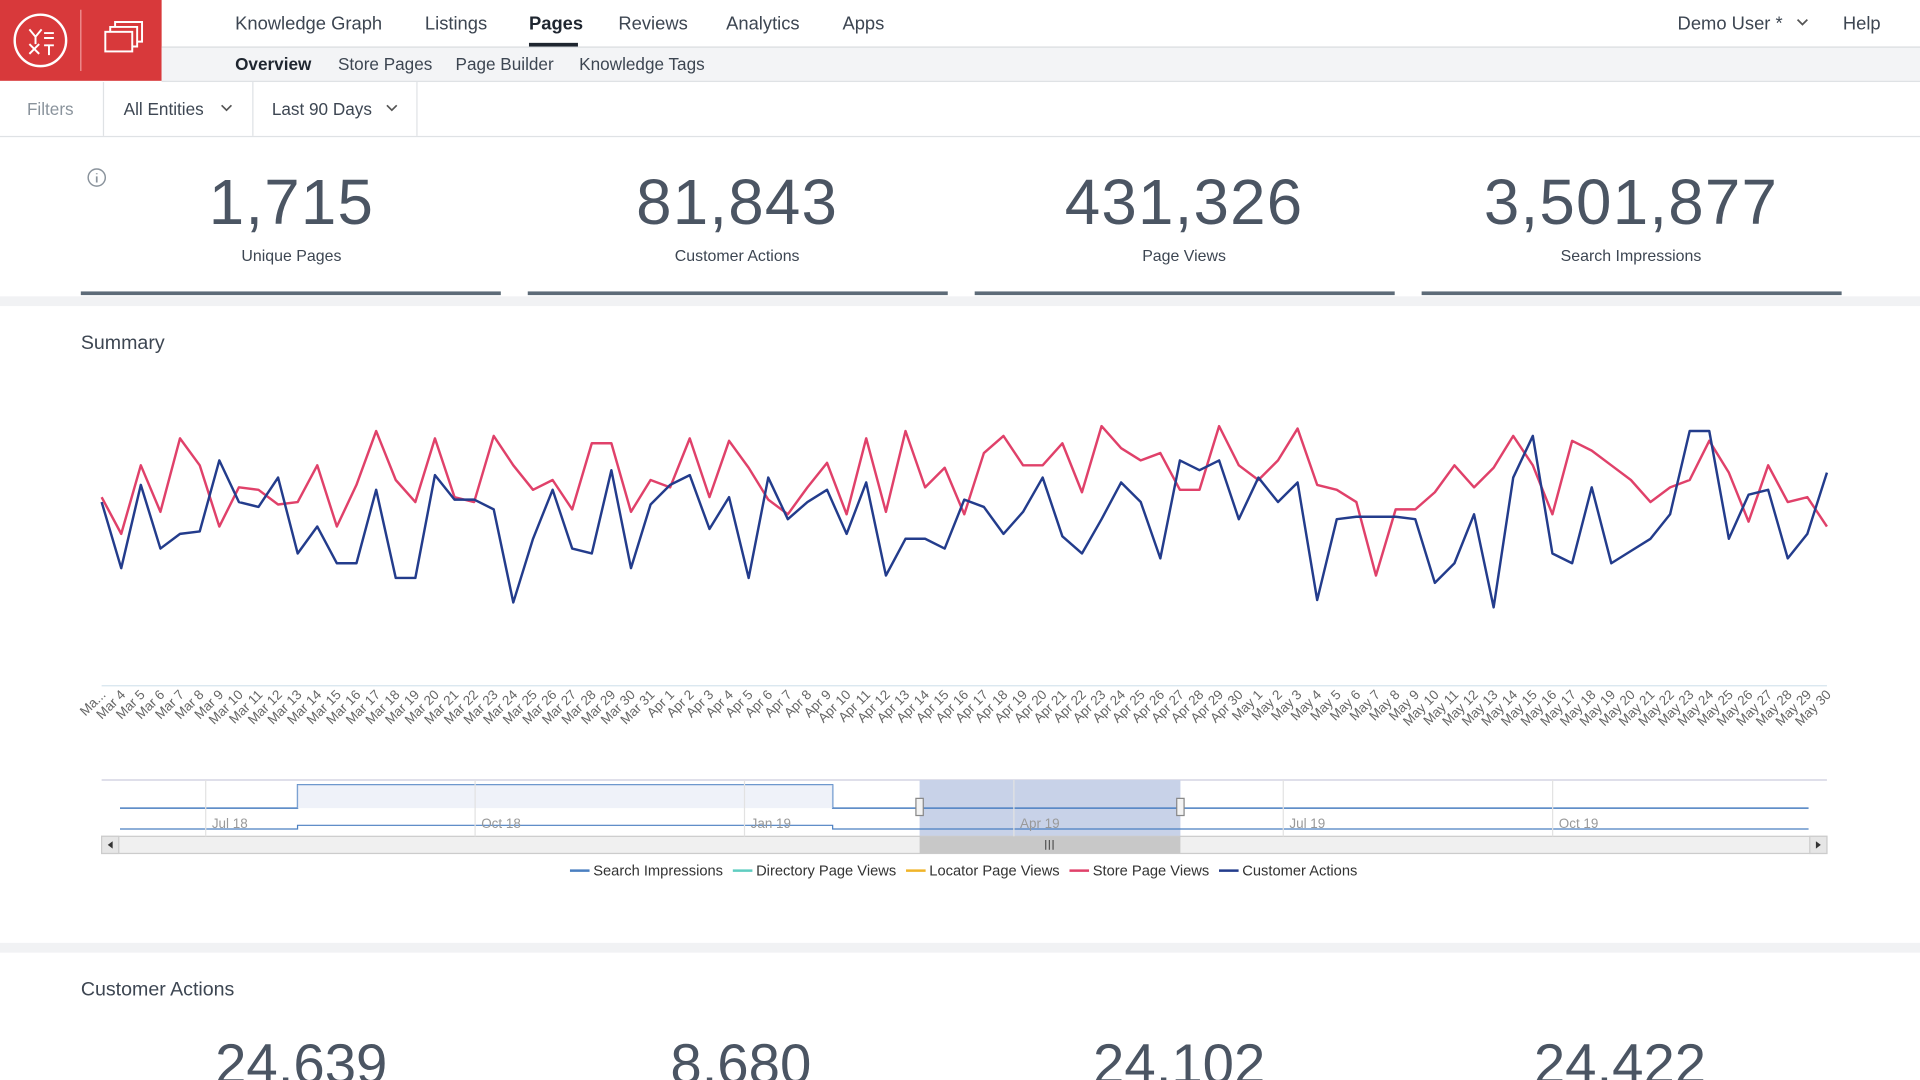 Image resolution: width=1920 pixels, height=1080 pixels. I want to click on nav-item: Analytics, so click(763, 24).